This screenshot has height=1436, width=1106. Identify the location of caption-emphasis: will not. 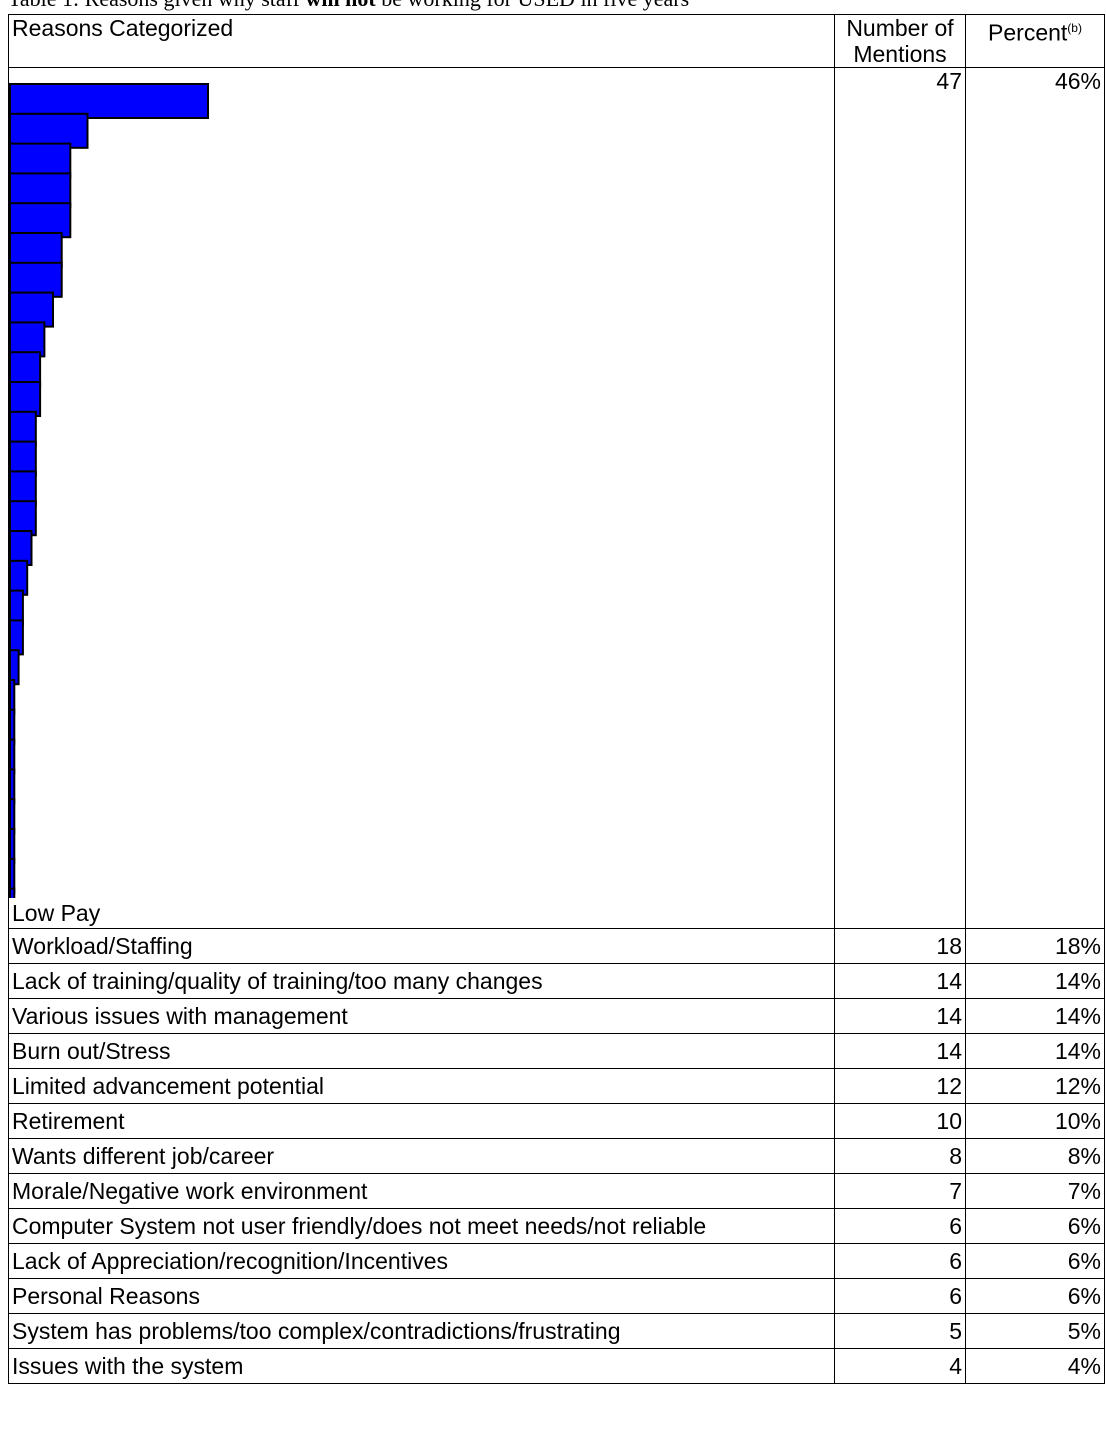
(340, 5).